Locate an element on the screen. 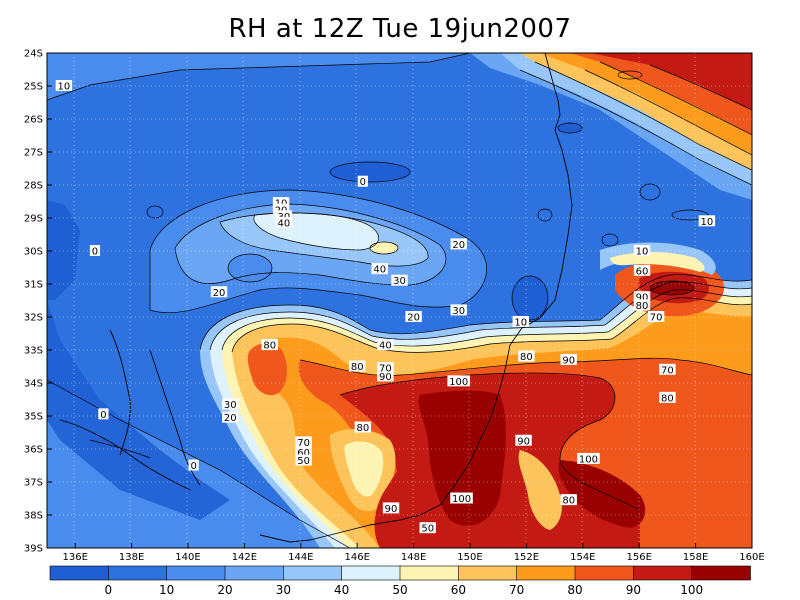 This screenshot has height=600, width=800. lat-tick-label: 37S is located at coordinates (33, 483).